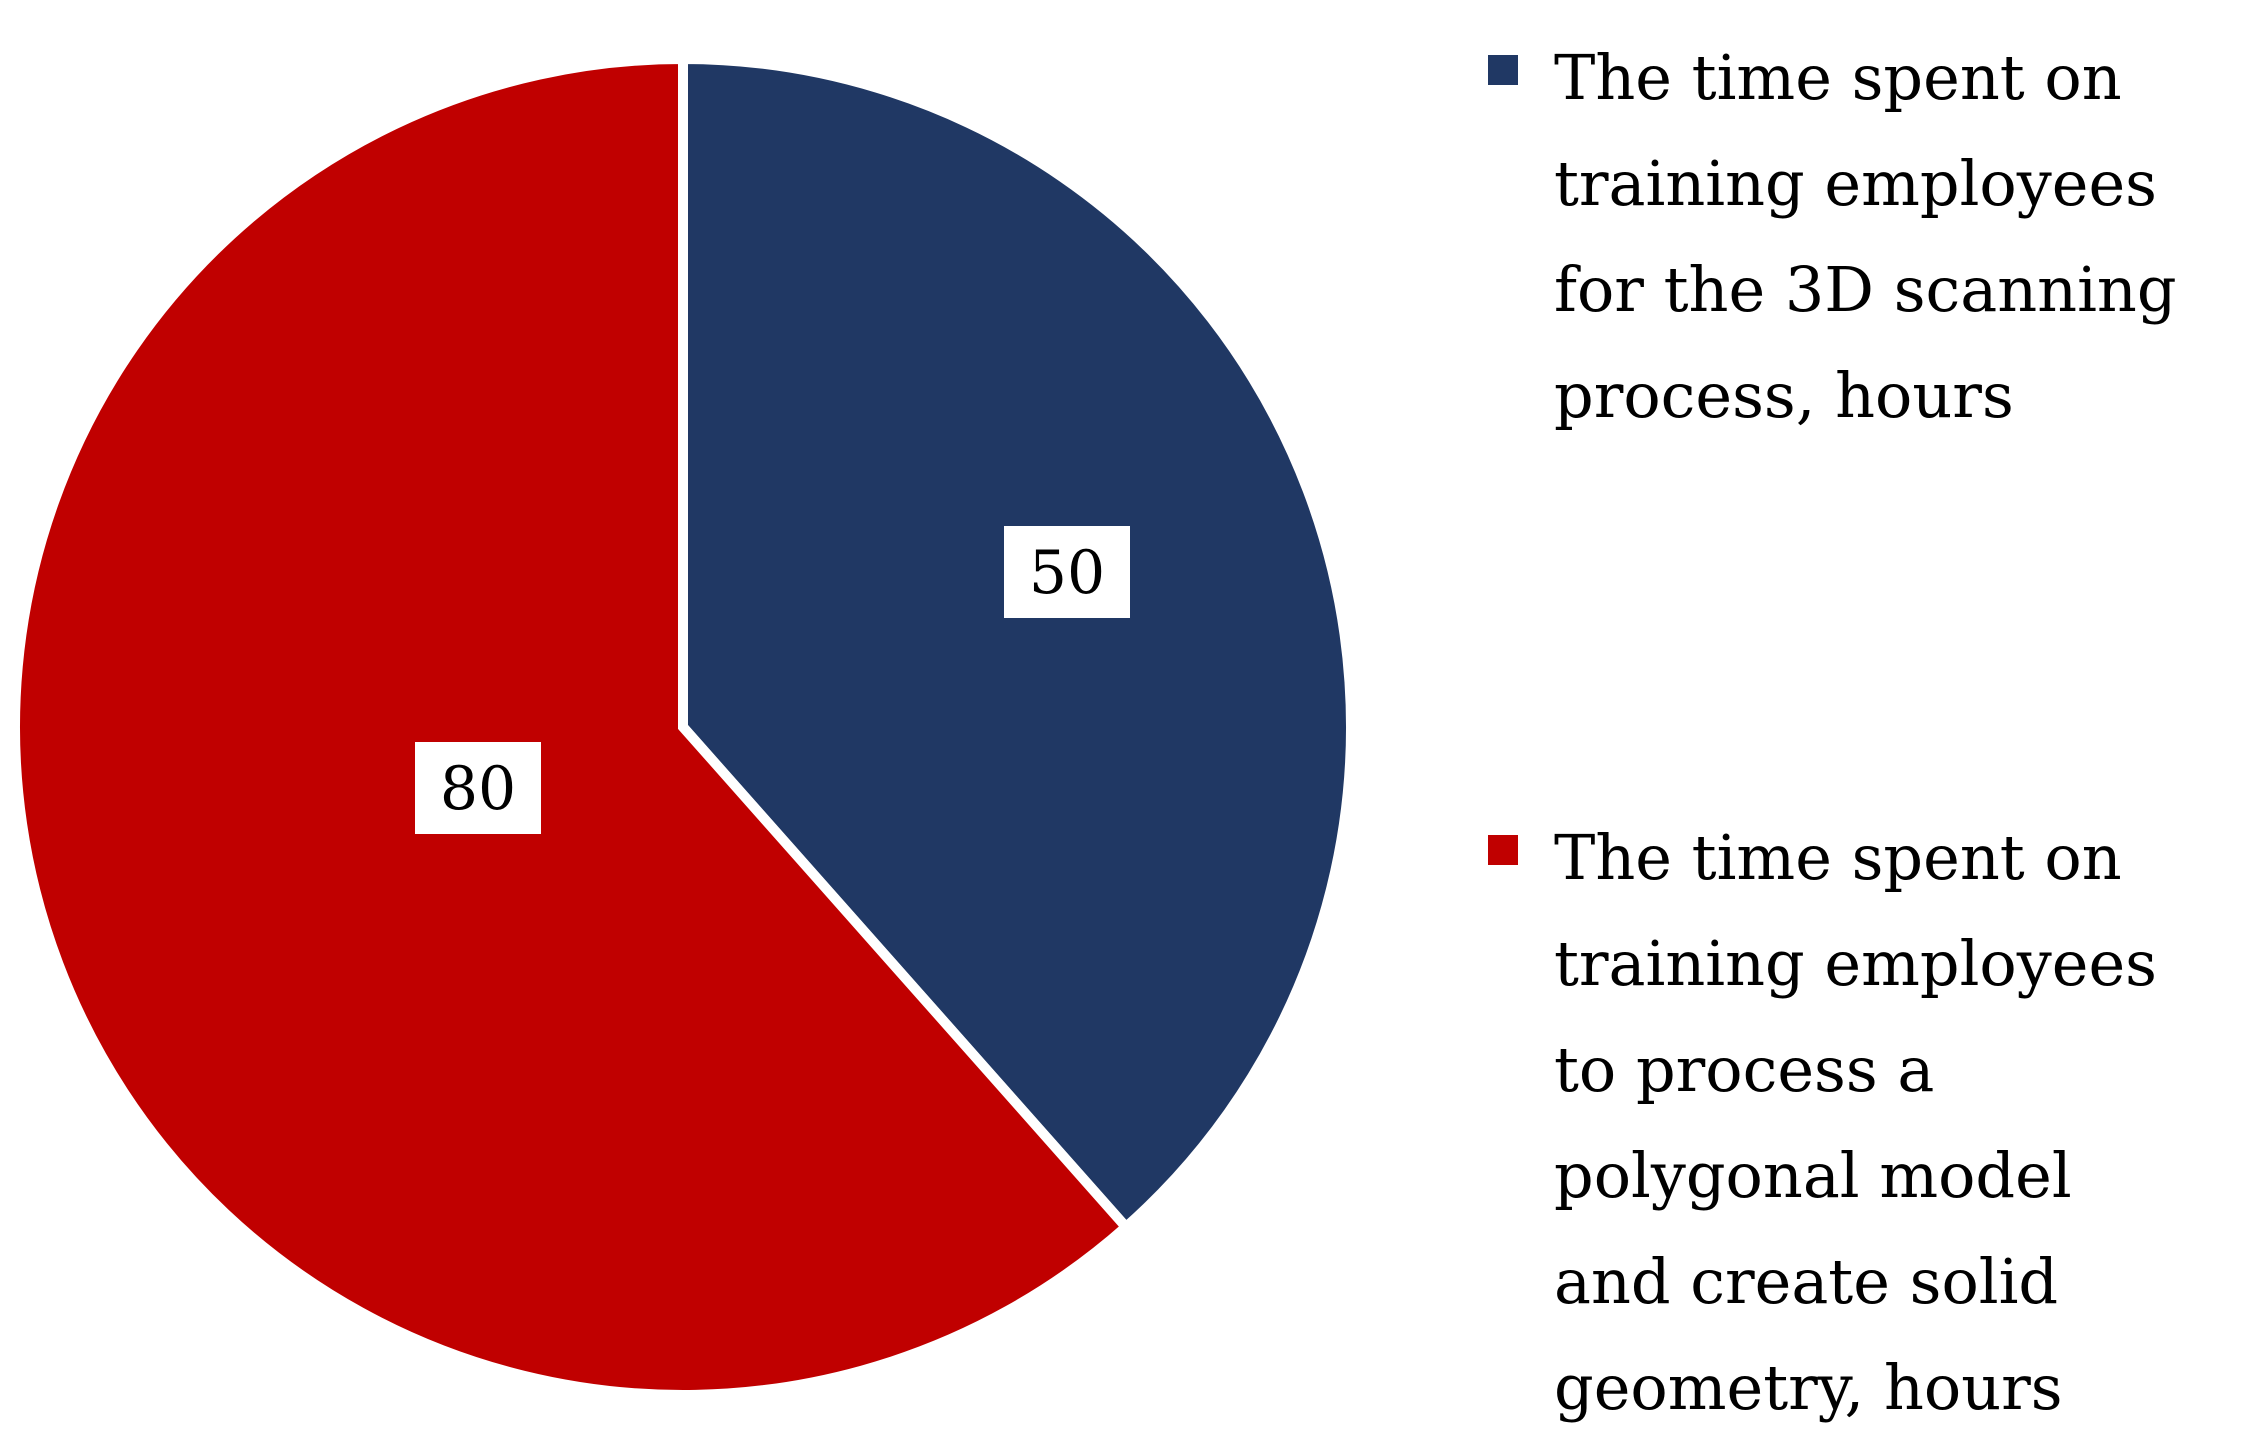  I want to click on pie-data-labels: 50 80, so click(772, 680).